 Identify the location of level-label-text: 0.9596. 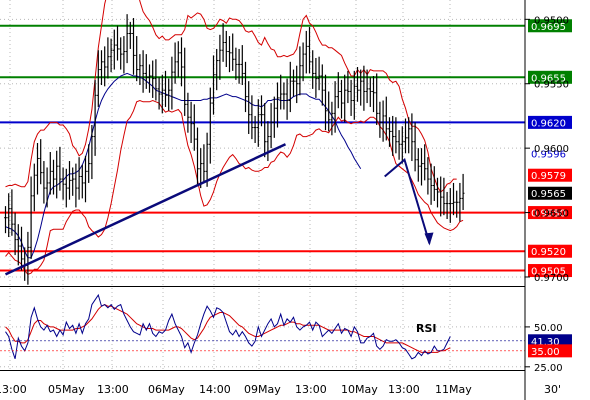
(548, 154).